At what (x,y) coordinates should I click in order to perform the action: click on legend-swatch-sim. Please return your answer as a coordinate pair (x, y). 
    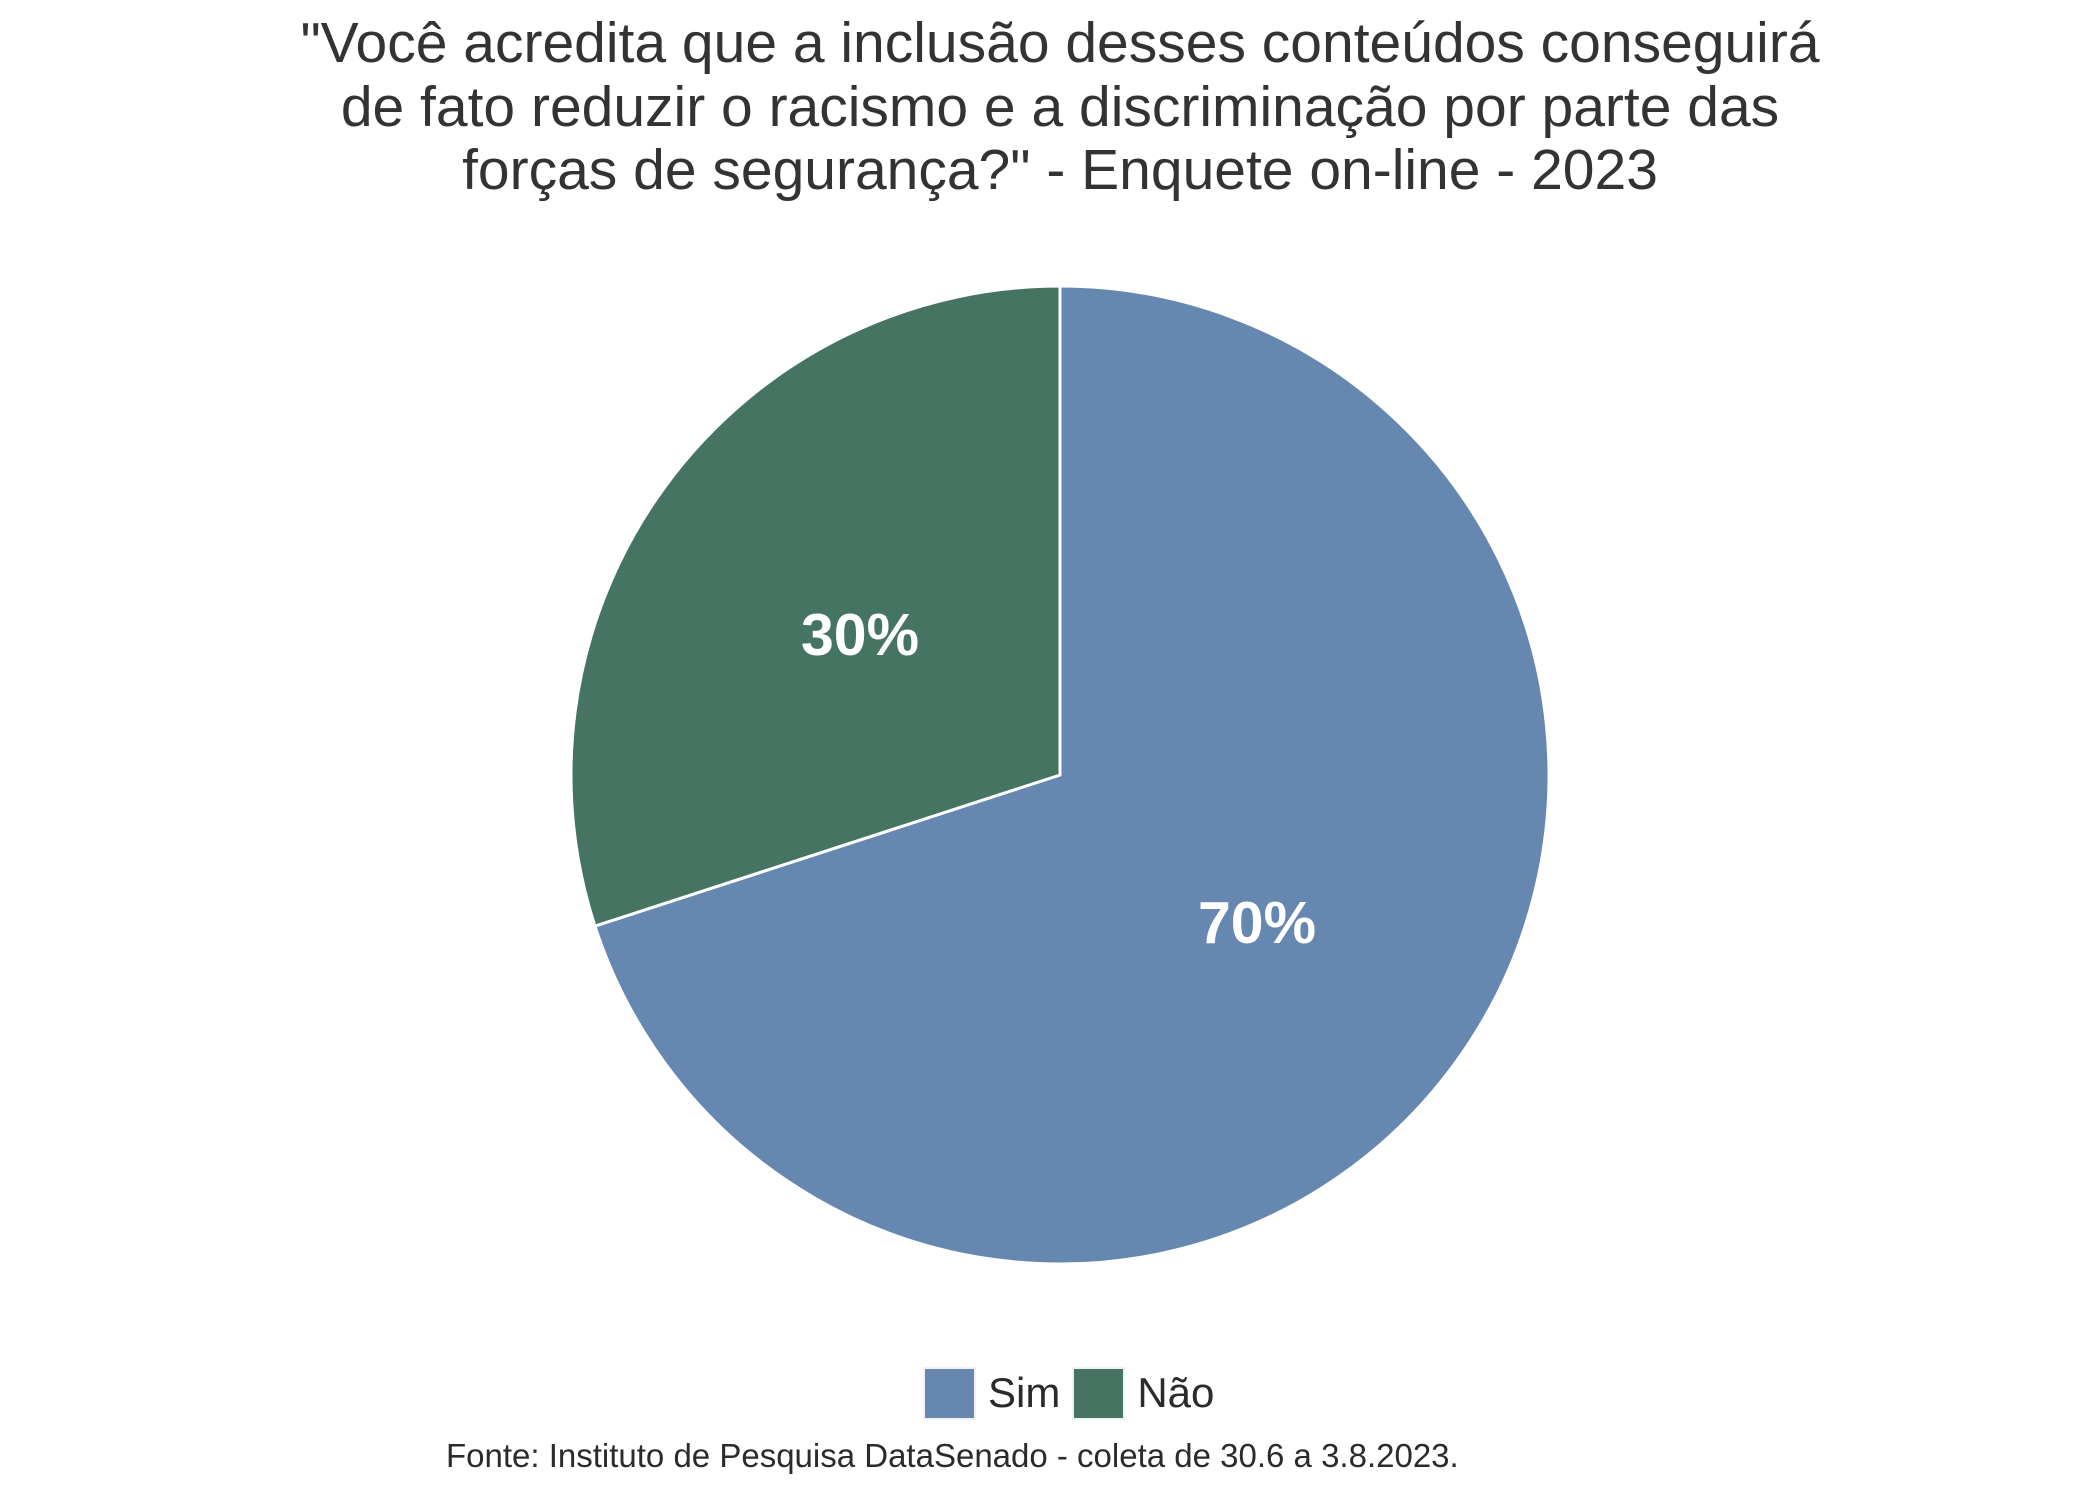
    Looking at the image, I should click on (949, 1393).